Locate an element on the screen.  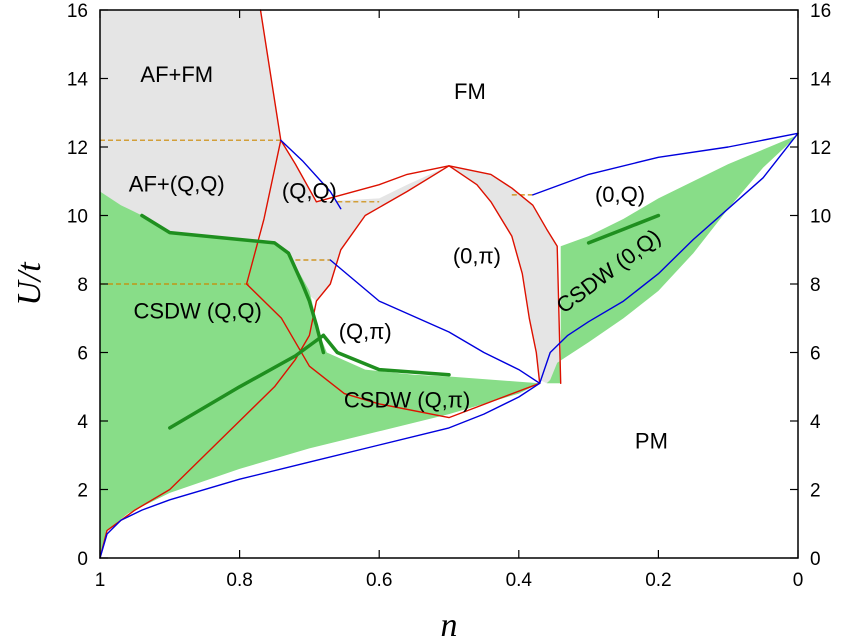
green-thick-0q is located at coordinates (623, 229).